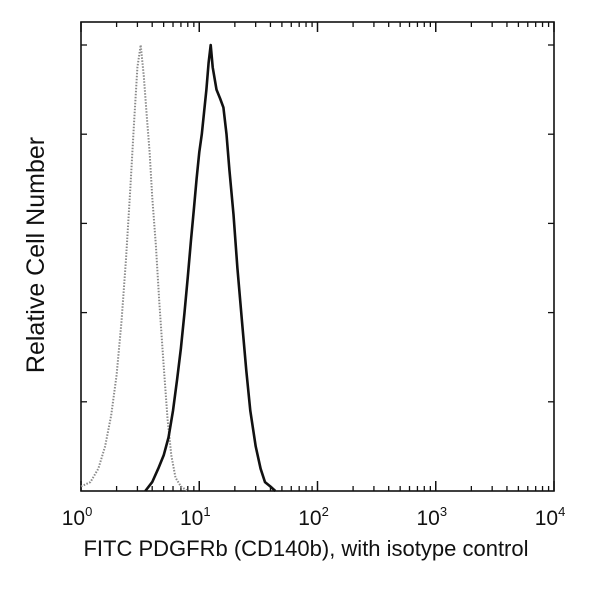 The image size is (599, 590). I want to click on x-tick-label: 10⁰, so click(77, 517).